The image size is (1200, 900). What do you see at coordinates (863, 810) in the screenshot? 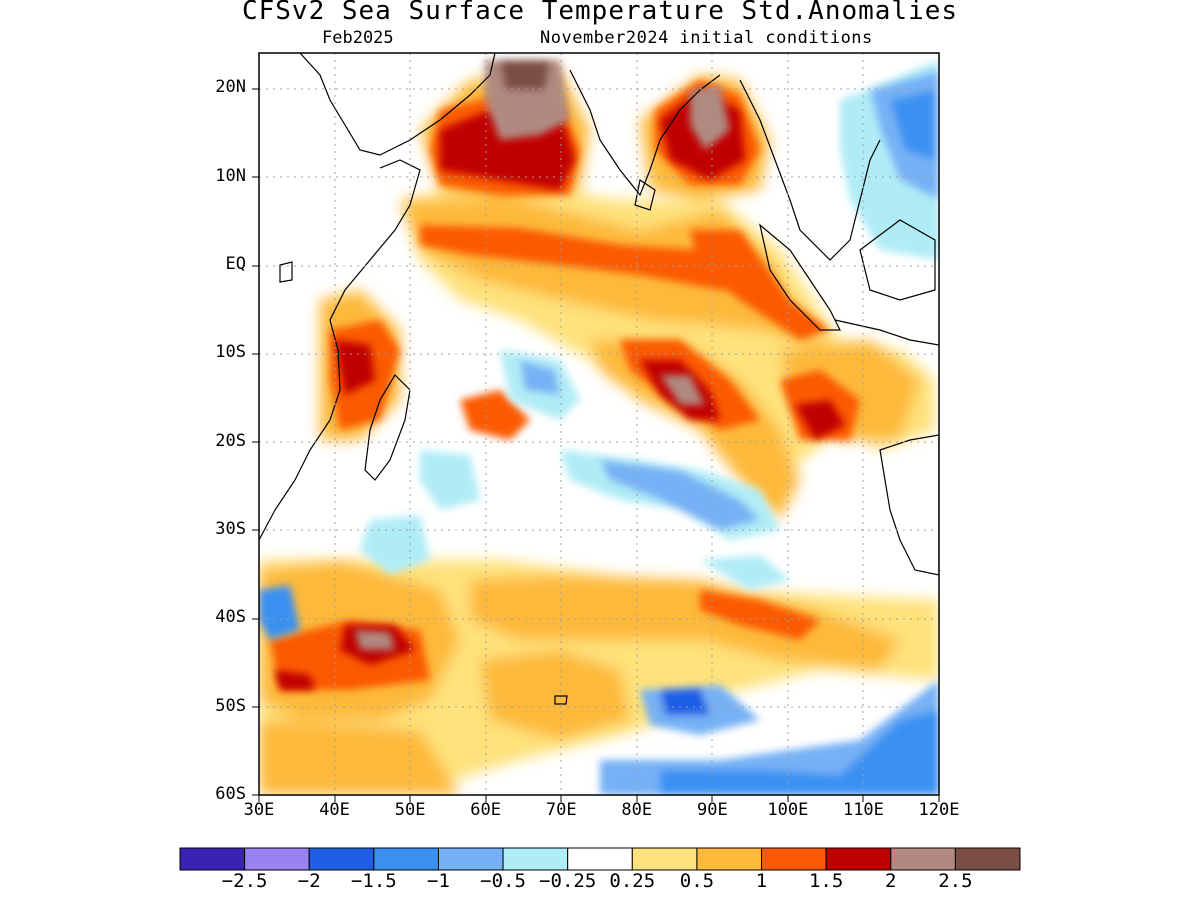
I see `lon-label: 110E` at bounding box center [863, 810].